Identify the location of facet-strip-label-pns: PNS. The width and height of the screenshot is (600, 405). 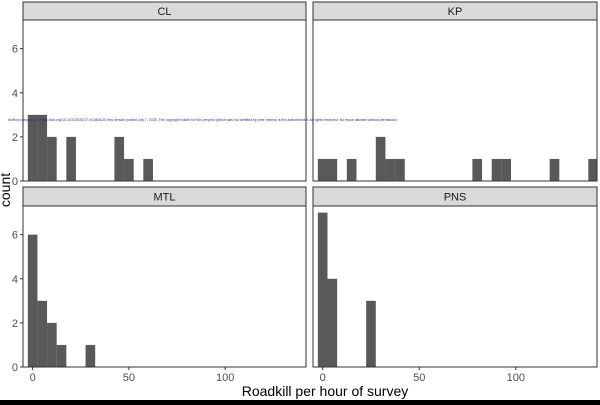
(455, 198).